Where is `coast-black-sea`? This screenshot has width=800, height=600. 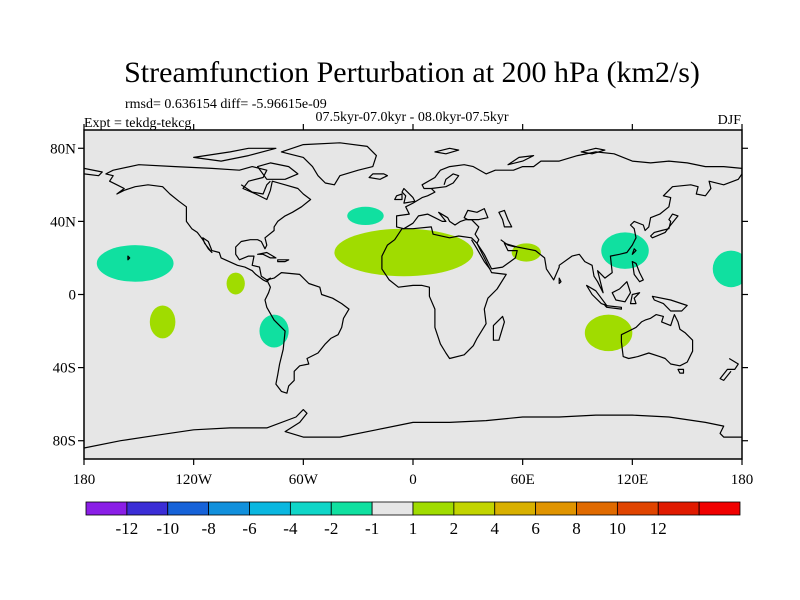 coast-black-sea is located at coordinates (476, 214).